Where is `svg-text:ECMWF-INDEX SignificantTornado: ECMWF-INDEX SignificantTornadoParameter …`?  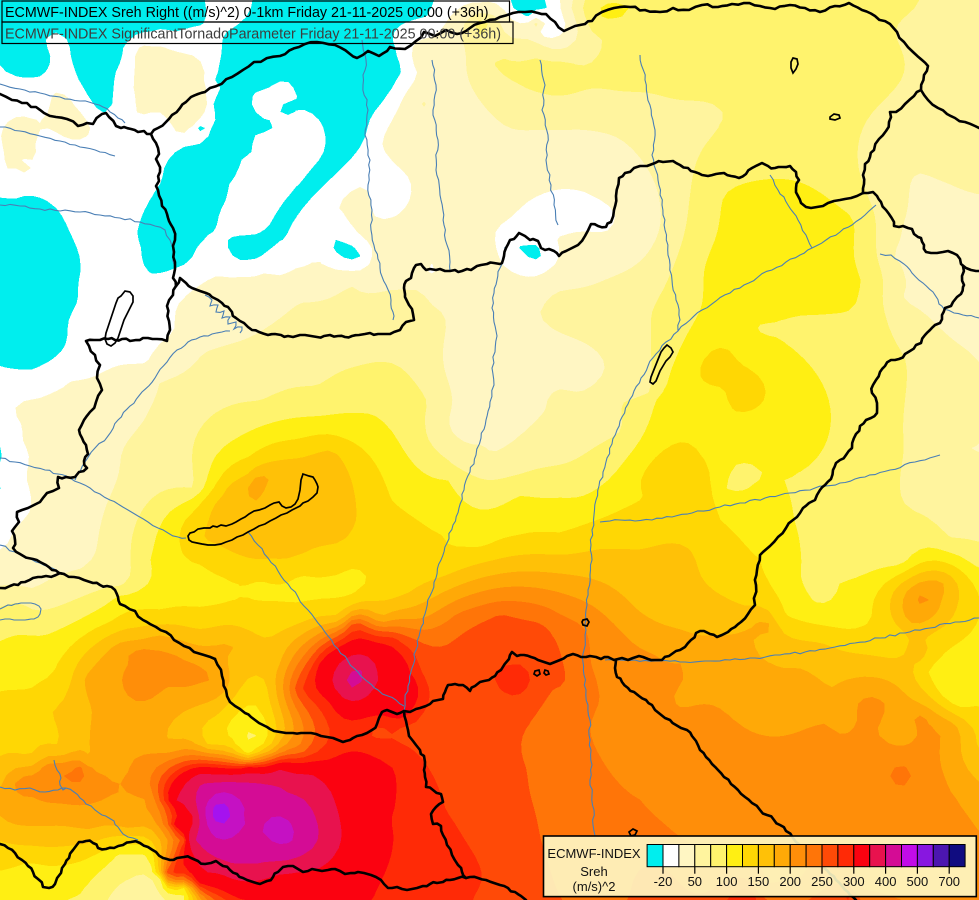 svg-text:ECMWF-INDEX SignificantTornado: ECMWF-INDEX SignificantTornadoParameter … is located at coordinates (253, 35).